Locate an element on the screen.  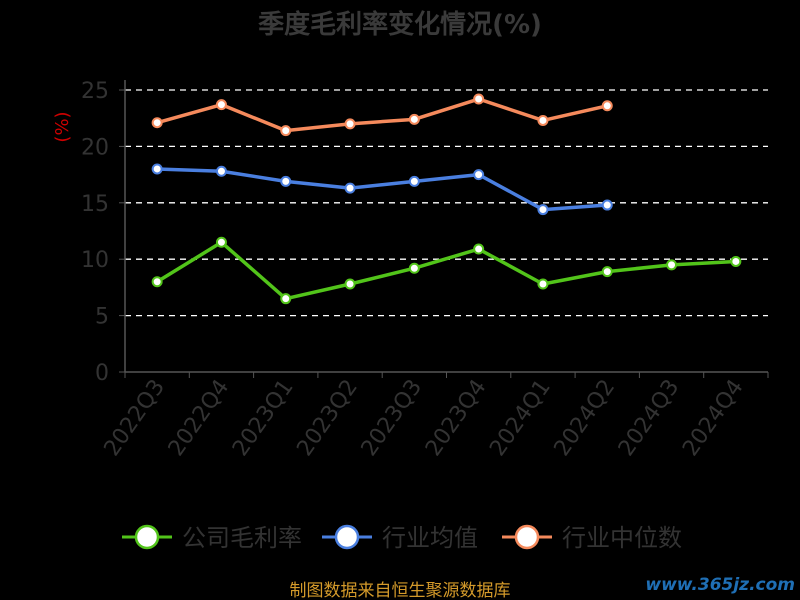
legend-item-0: 公司毛利率 is located at coordinates (212, 538).